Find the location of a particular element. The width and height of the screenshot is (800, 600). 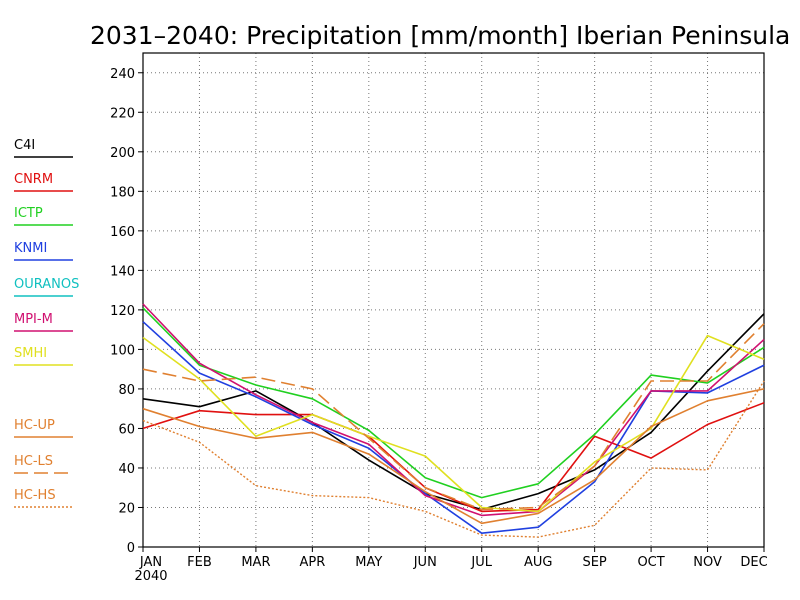

tick-label-y: 40 is located at coordinates (126, 469).